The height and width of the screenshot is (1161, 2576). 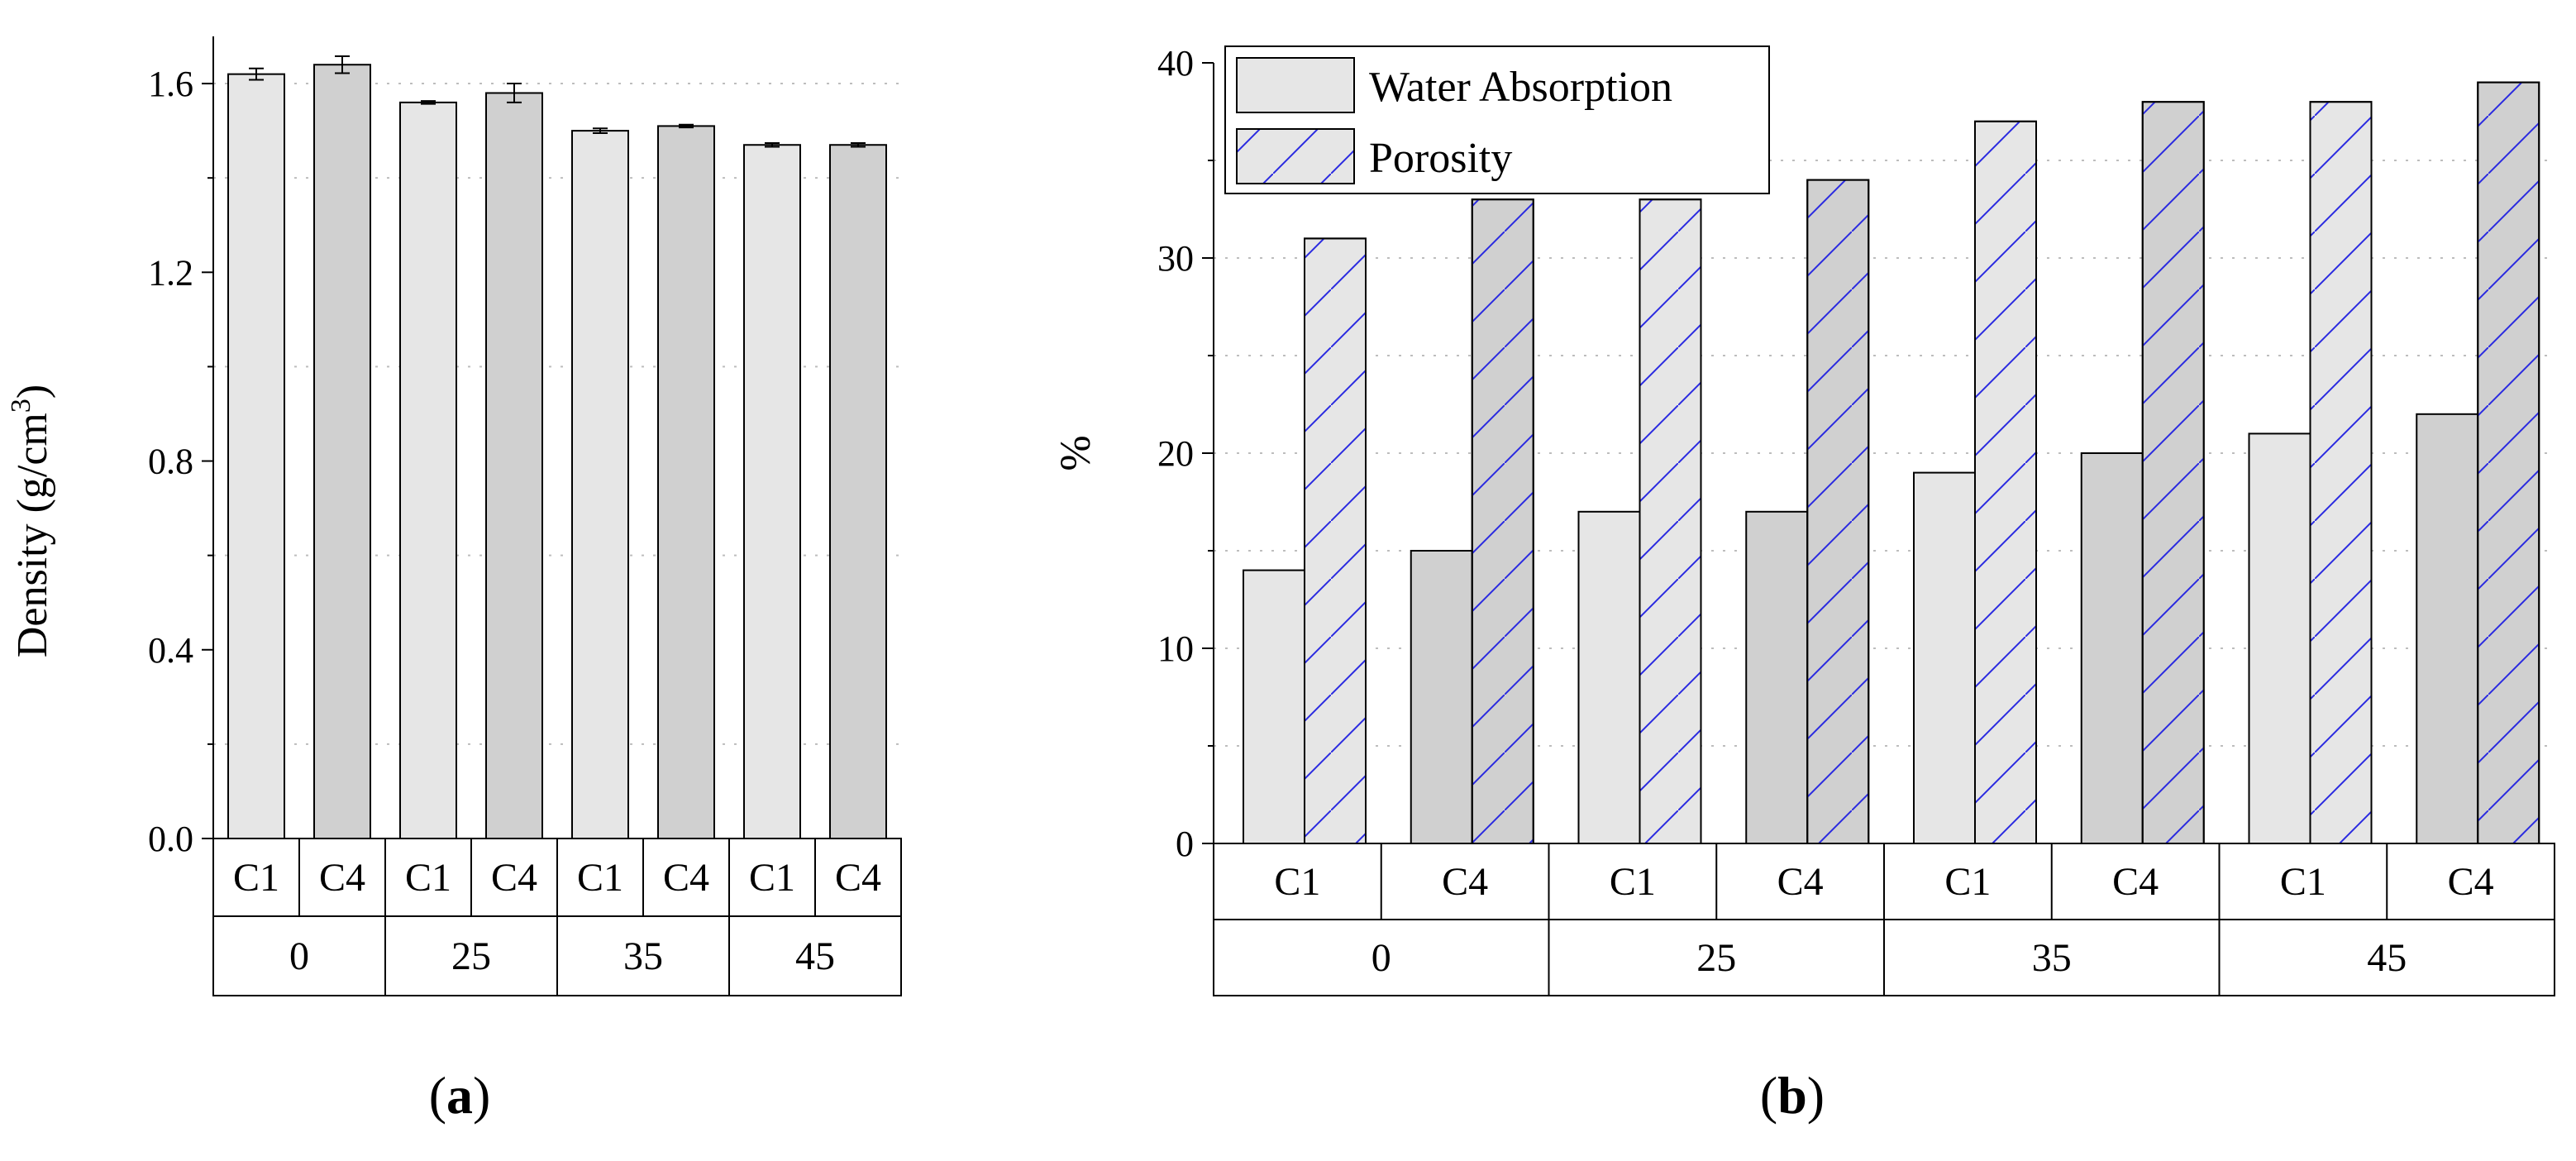 I want to click on water-absorption-bar-25-c1, so click(x=1609, y=677).